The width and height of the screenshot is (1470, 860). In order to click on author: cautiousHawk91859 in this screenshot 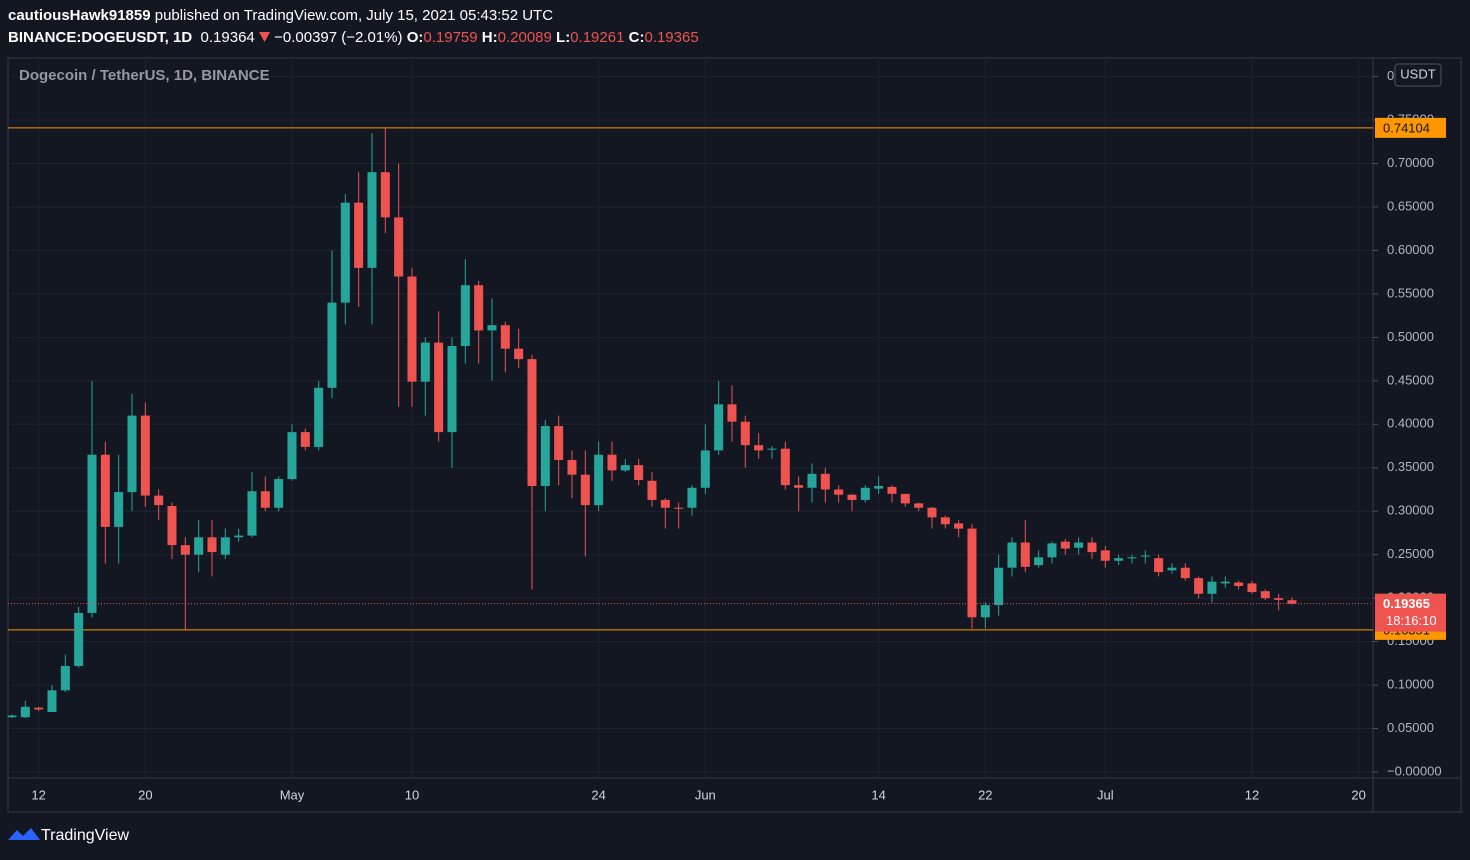, I will do `click(79, 15)`.